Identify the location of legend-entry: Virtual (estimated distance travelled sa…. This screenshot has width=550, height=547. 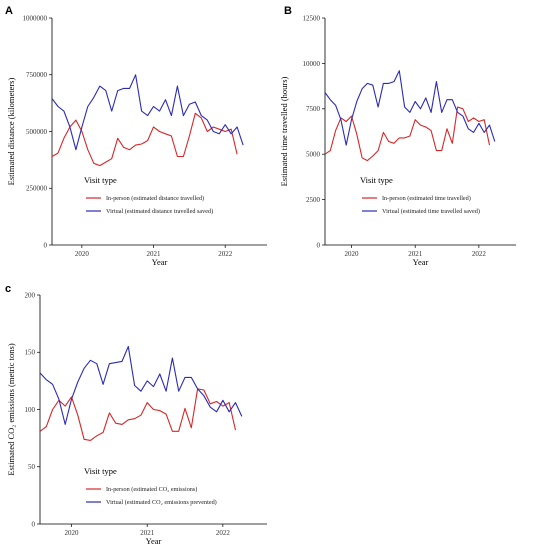
(159, 211).